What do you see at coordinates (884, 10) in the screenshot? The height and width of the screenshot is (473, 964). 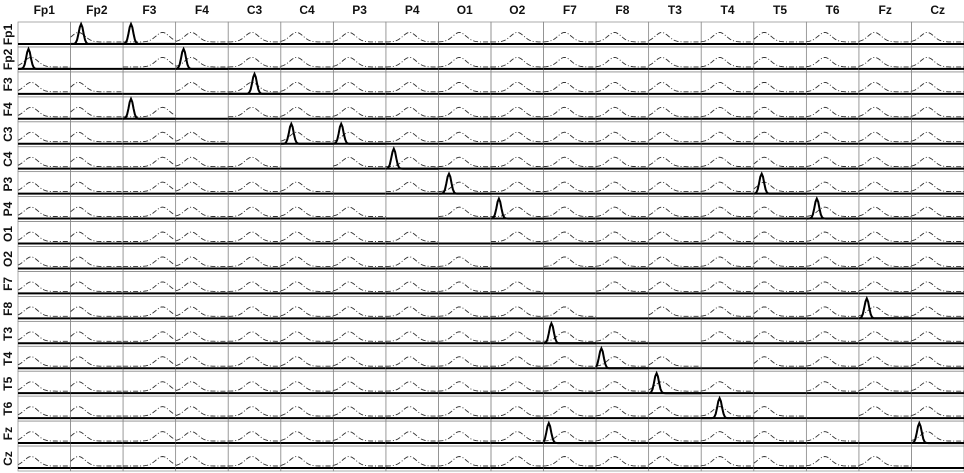 I see `column-label: Fz` at bounding box center [884, 10].